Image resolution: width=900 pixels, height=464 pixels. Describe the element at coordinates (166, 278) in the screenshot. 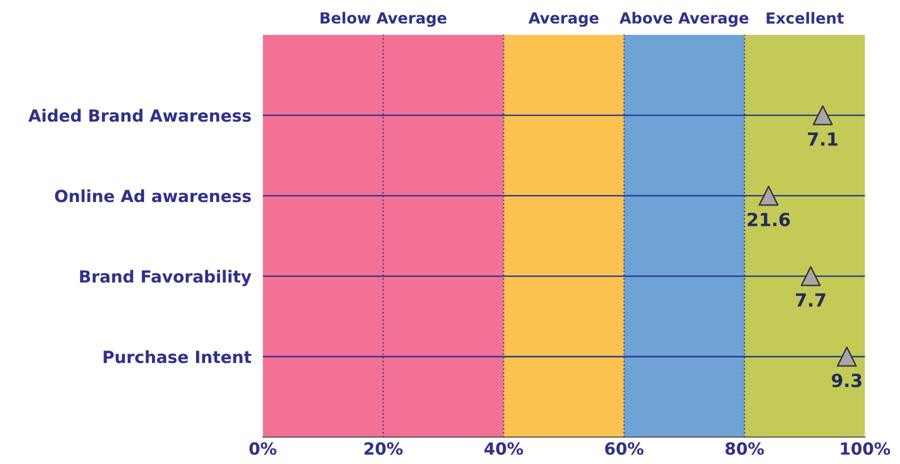

I see `y-tick-label: Brand Favorability` at that location.